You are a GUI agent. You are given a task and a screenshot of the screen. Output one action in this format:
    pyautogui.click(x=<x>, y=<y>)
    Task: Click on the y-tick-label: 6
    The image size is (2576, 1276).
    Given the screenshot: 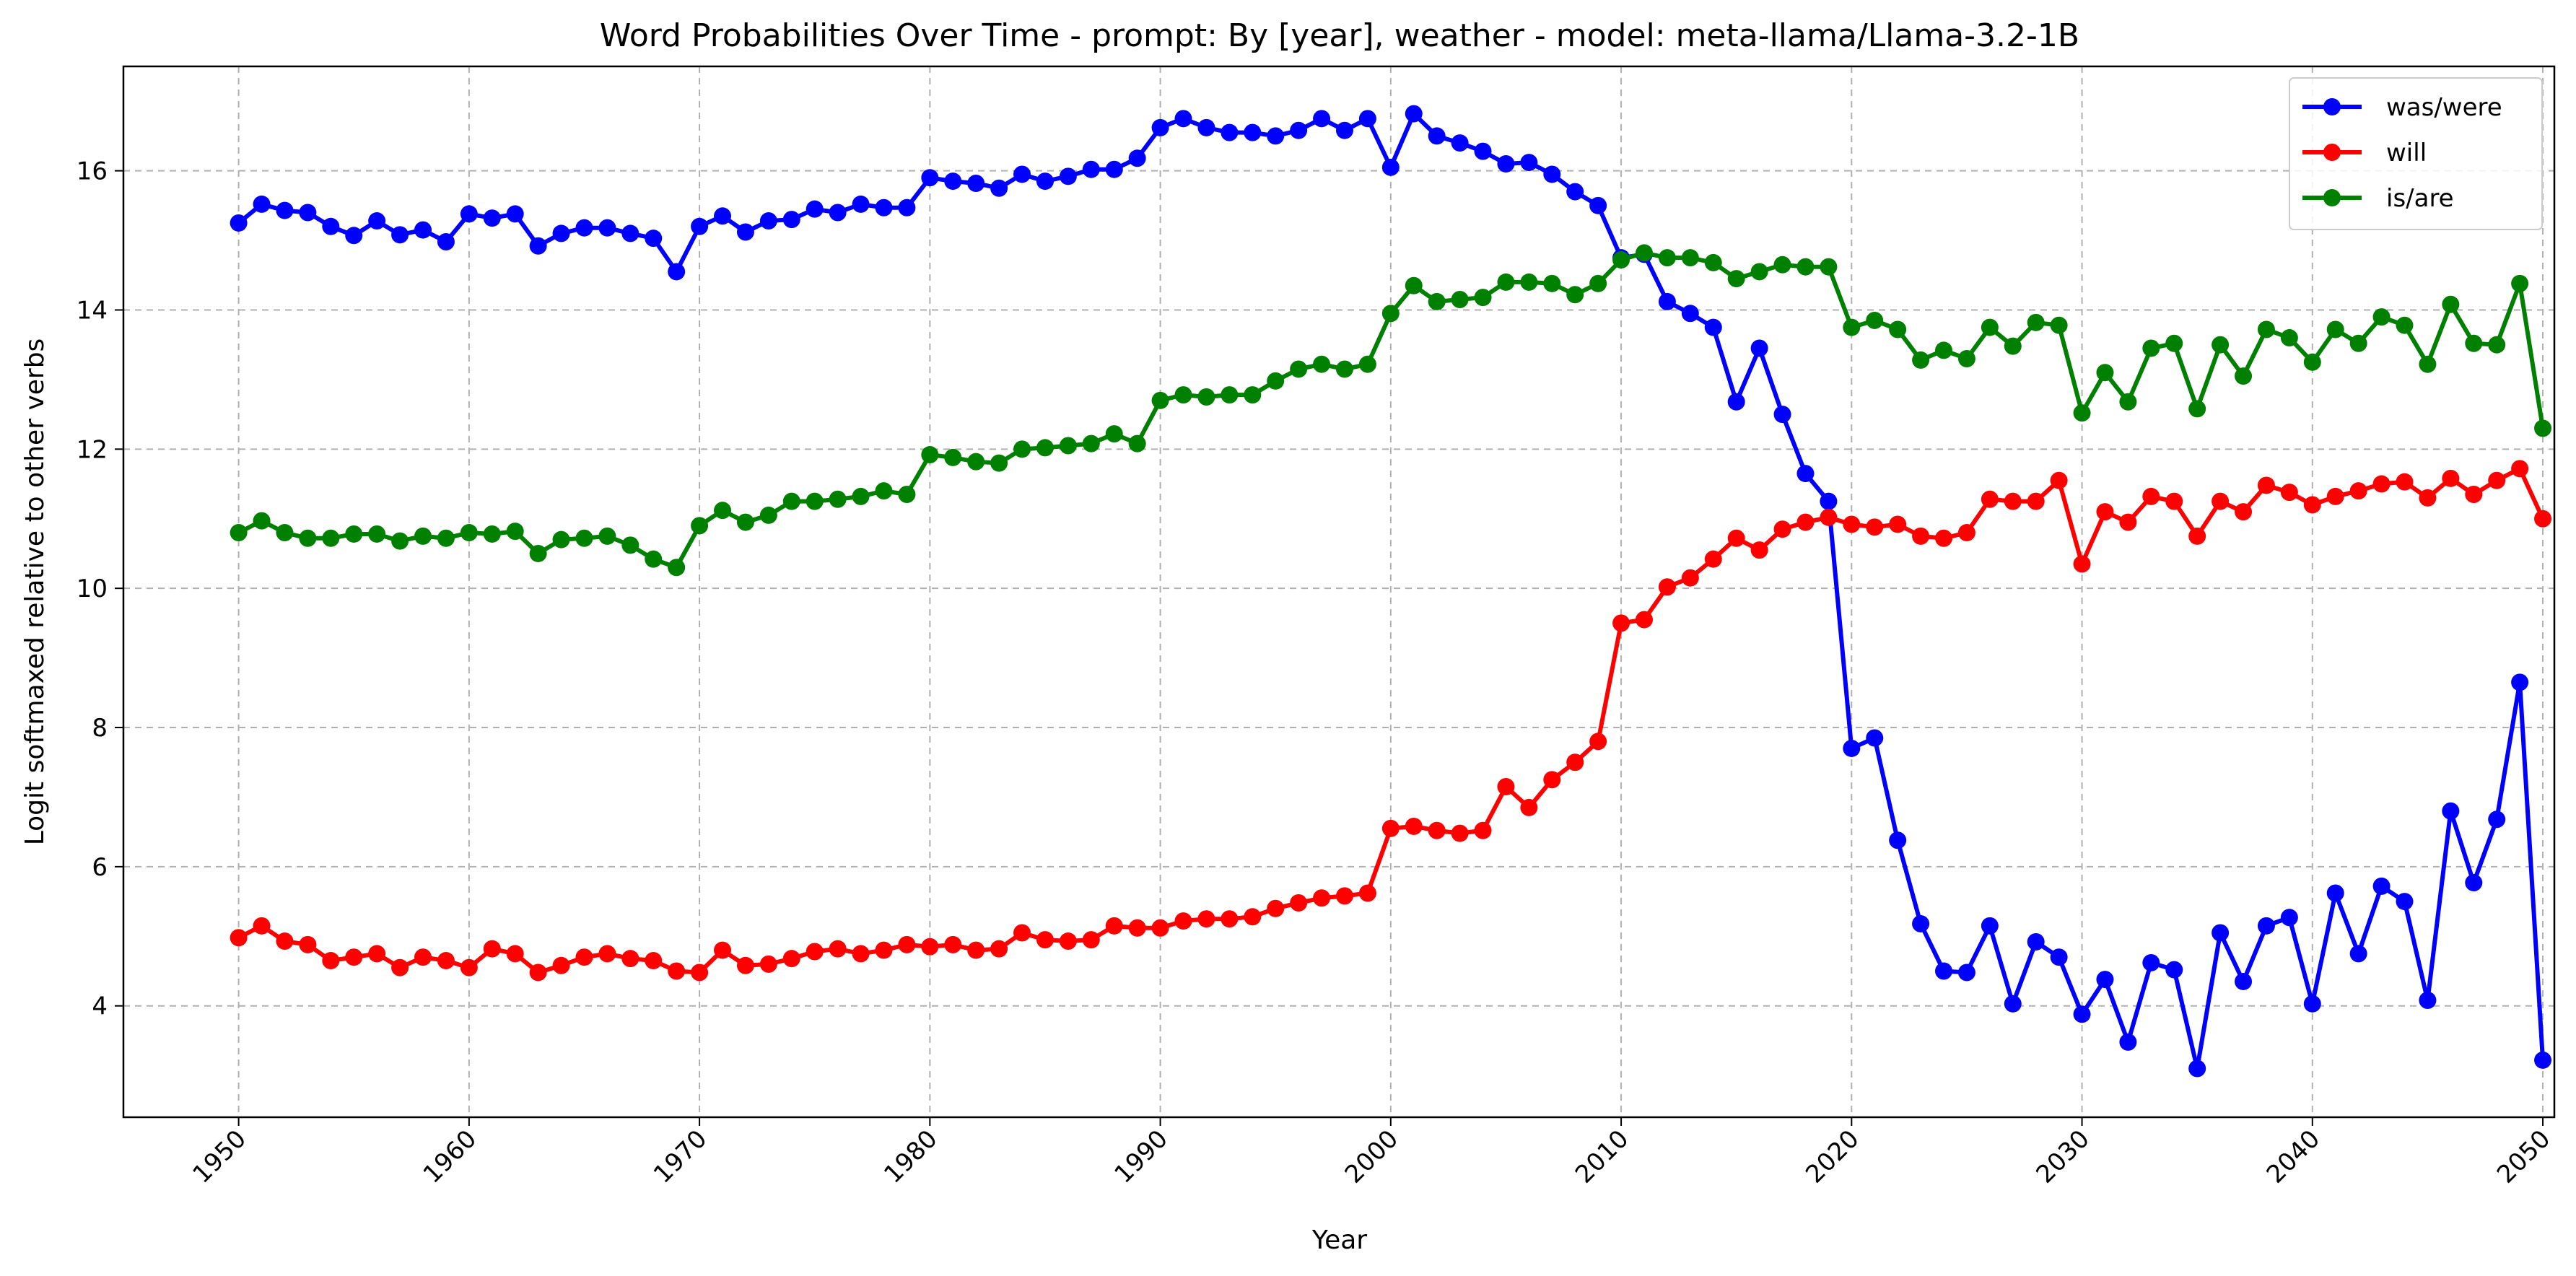 What is the action you would take?
    pyautogui.click(x=100, y=867)
    